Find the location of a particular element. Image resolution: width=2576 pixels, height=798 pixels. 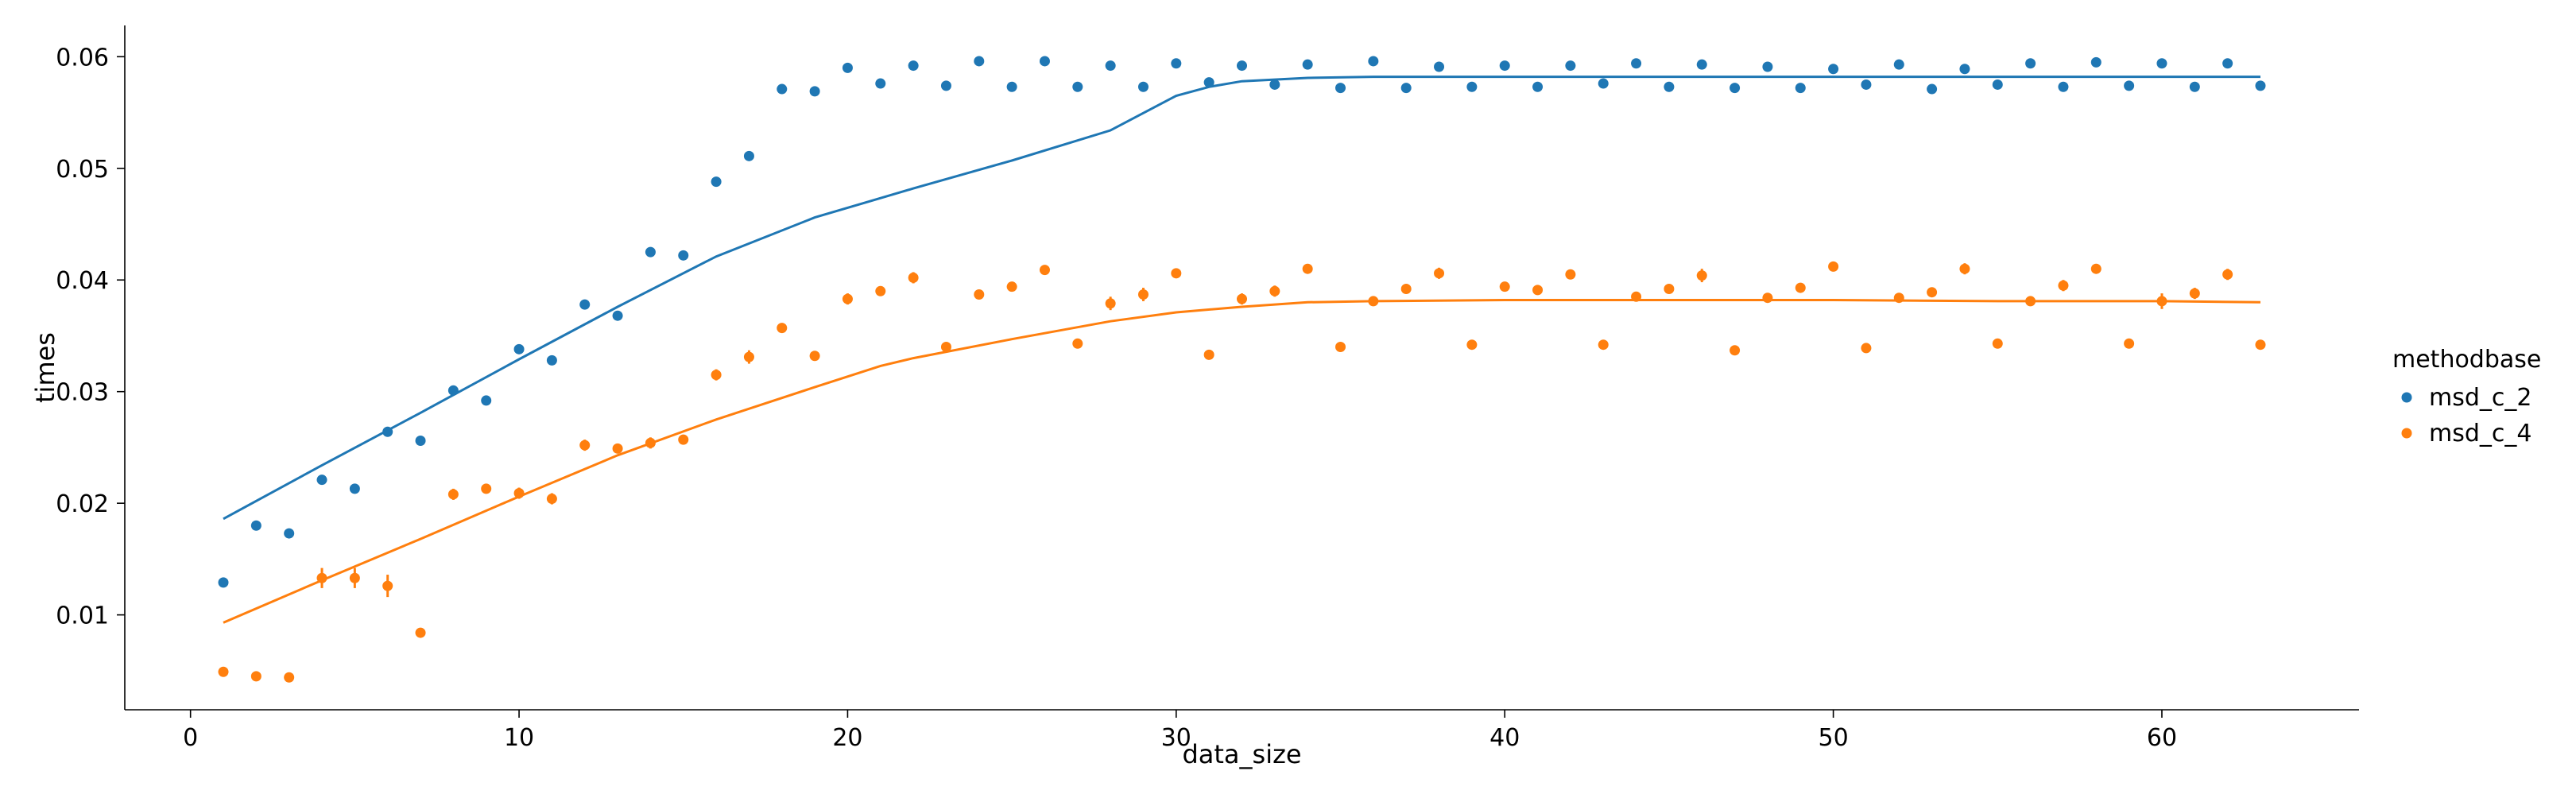

legend-title: methodbase is located at coordinates (2466, 360).